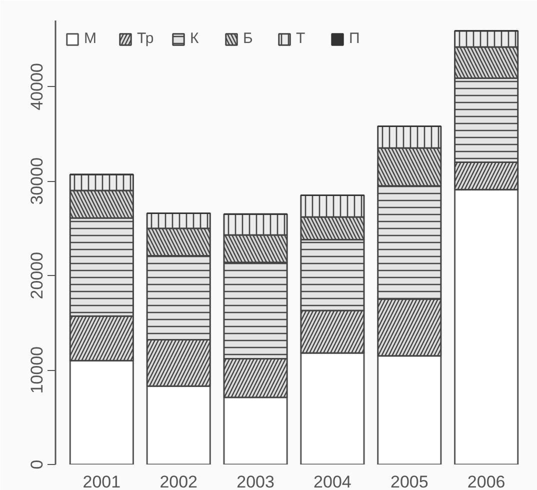  What do you see at coordinates (486, 481) in the screenshot?
I see `x-tick-label: 2006` at bounding box center [486, 481].